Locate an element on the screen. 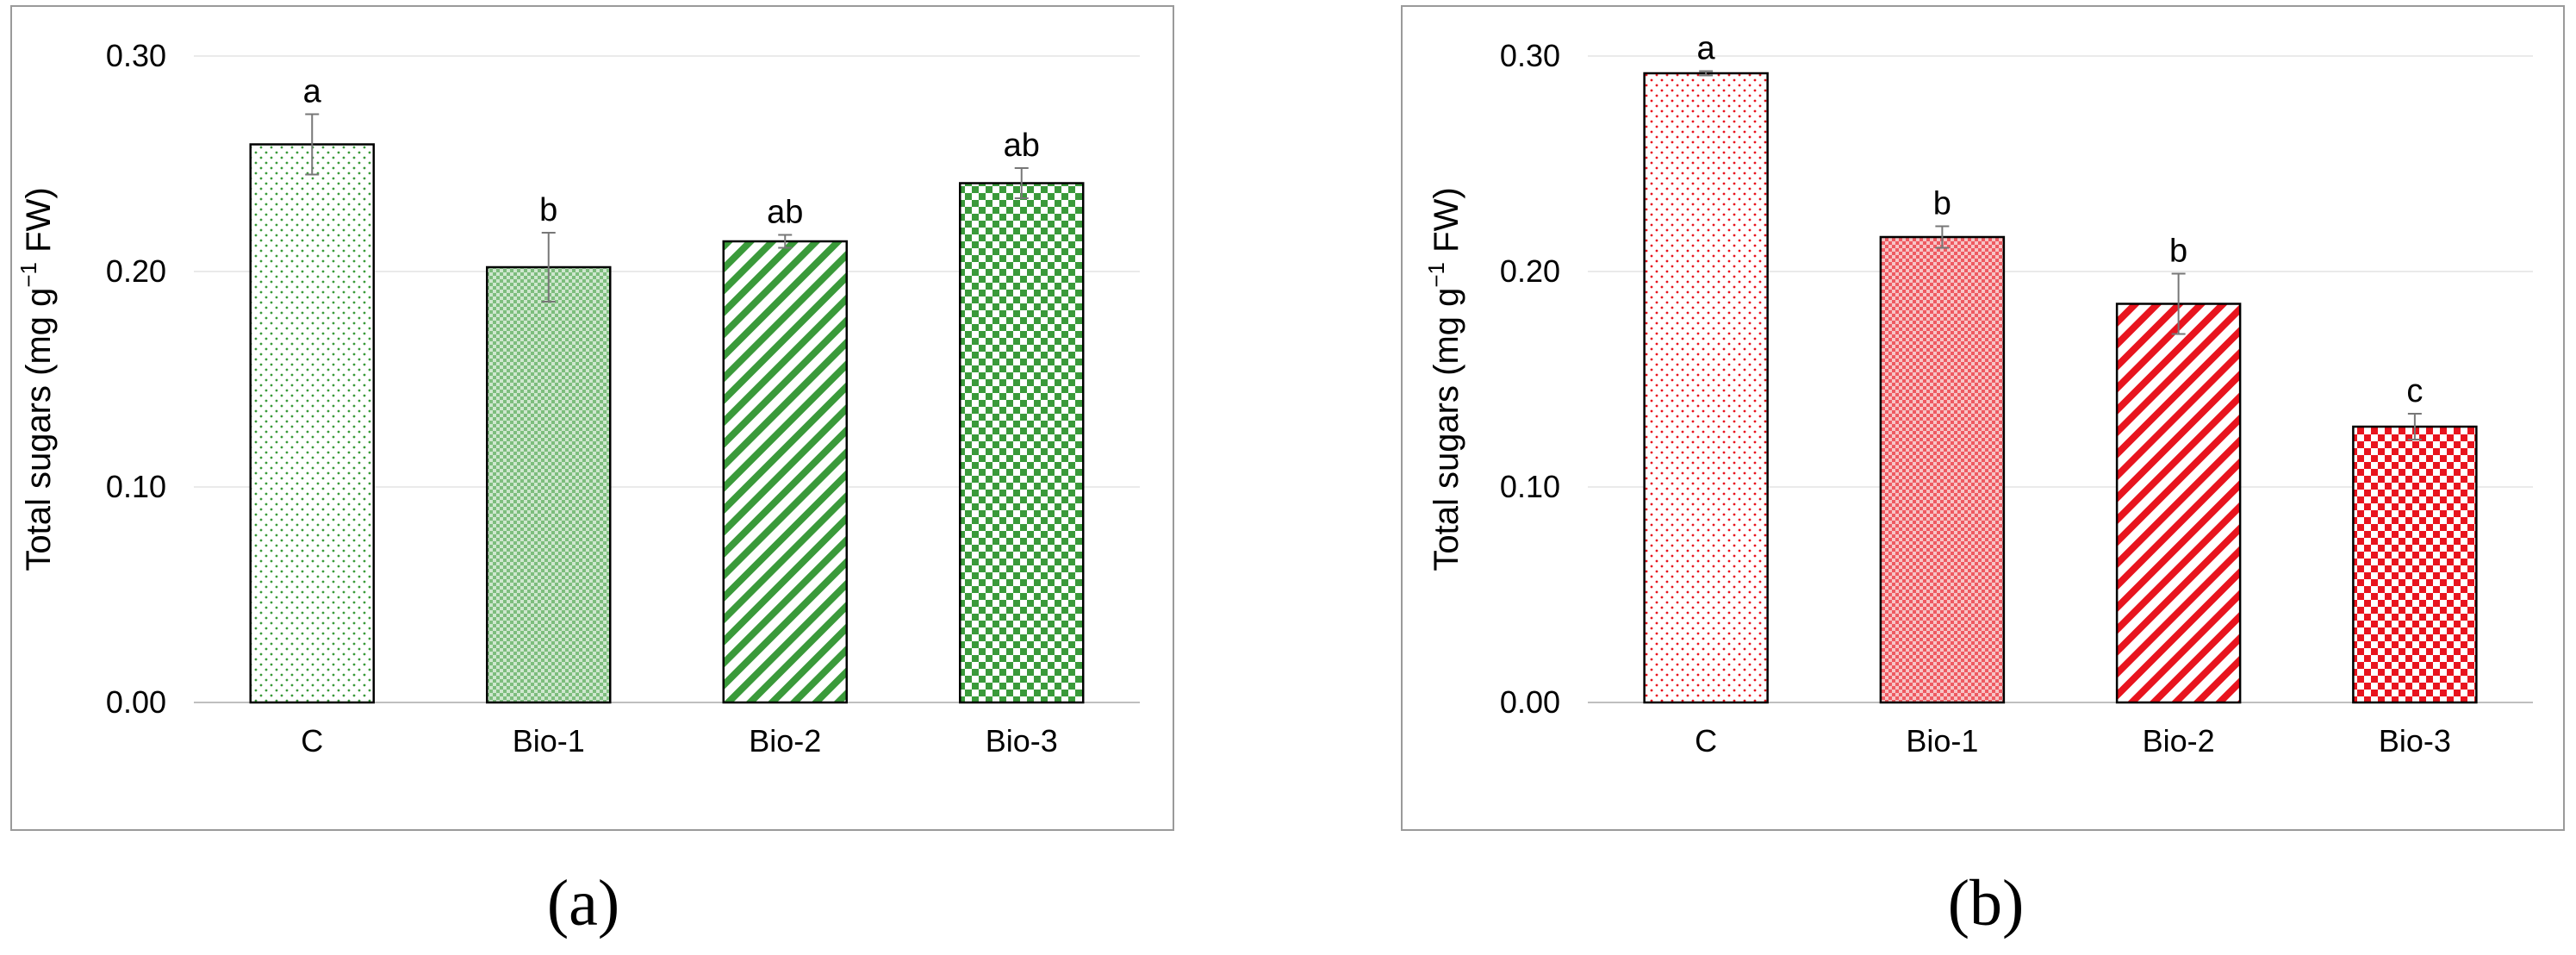 Image resolution: width=2576 pixels, height=955 pixels. panel-label-b: (b) is located at coordinates (1987, 903).